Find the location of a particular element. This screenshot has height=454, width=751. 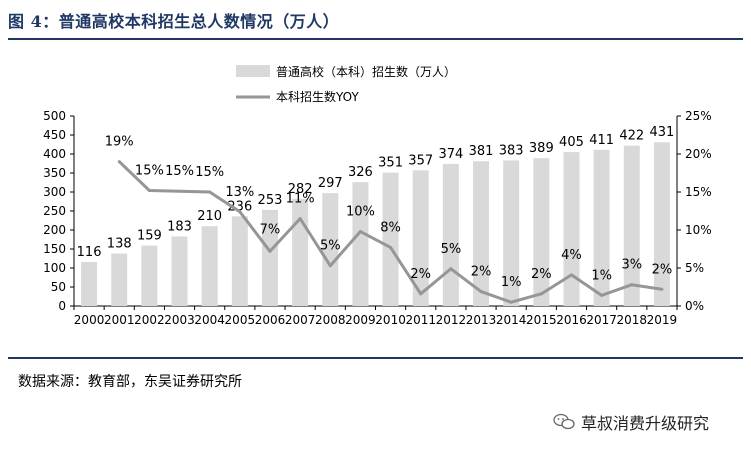

x-tick-label: 2019 is located at coordinates (662, 320).